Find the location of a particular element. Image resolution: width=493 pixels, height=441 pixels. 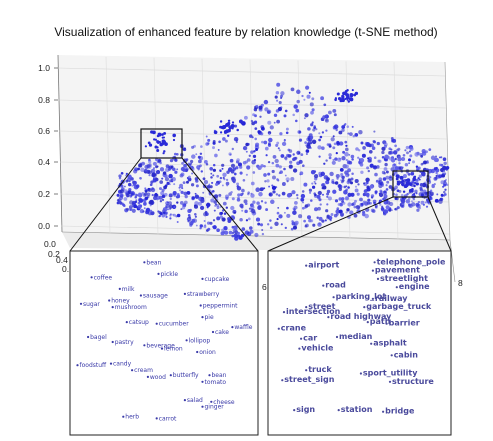

word-label: railway is located at coordinates (391, 298).